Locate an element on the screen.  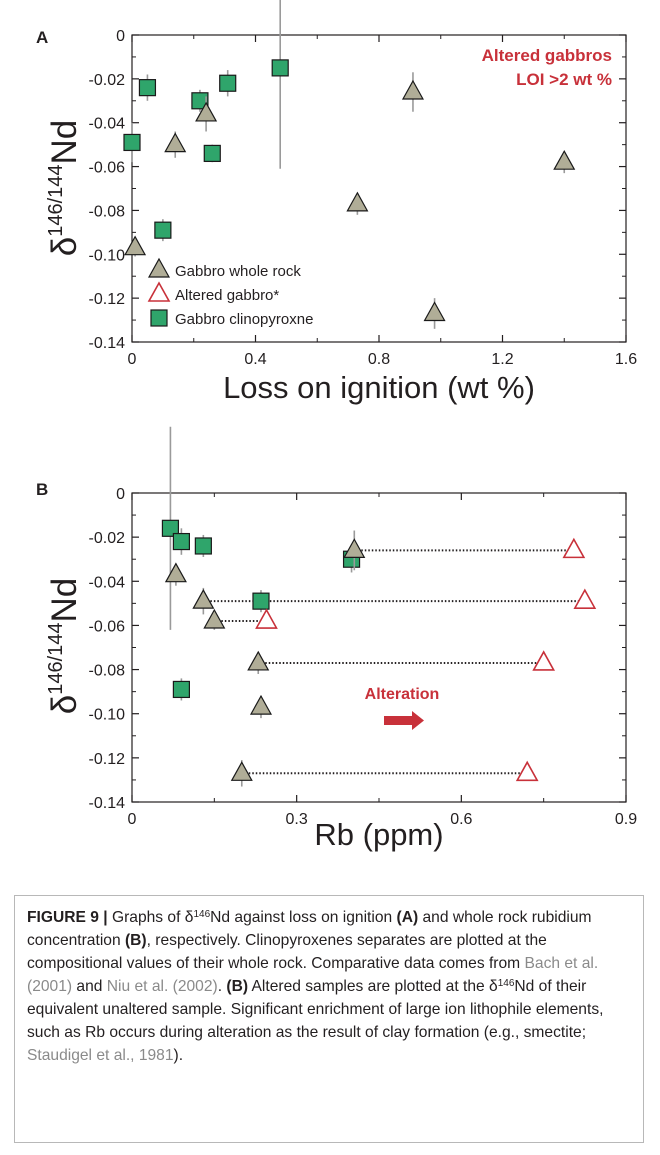
caption-text: and is located at coordinates (89, 986).